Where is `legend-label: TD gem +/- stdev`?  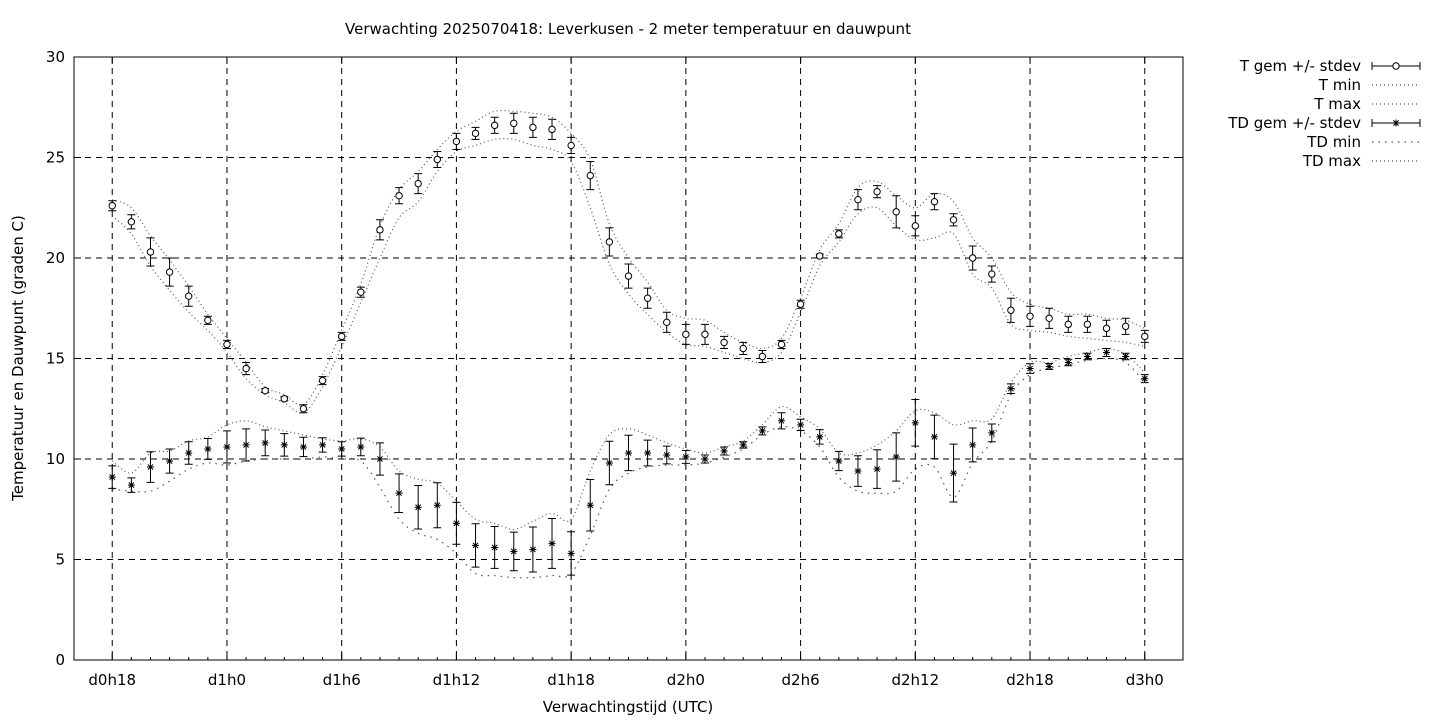
legend-label: TD gem +/- stdev is located at coordinates (1294, 123).